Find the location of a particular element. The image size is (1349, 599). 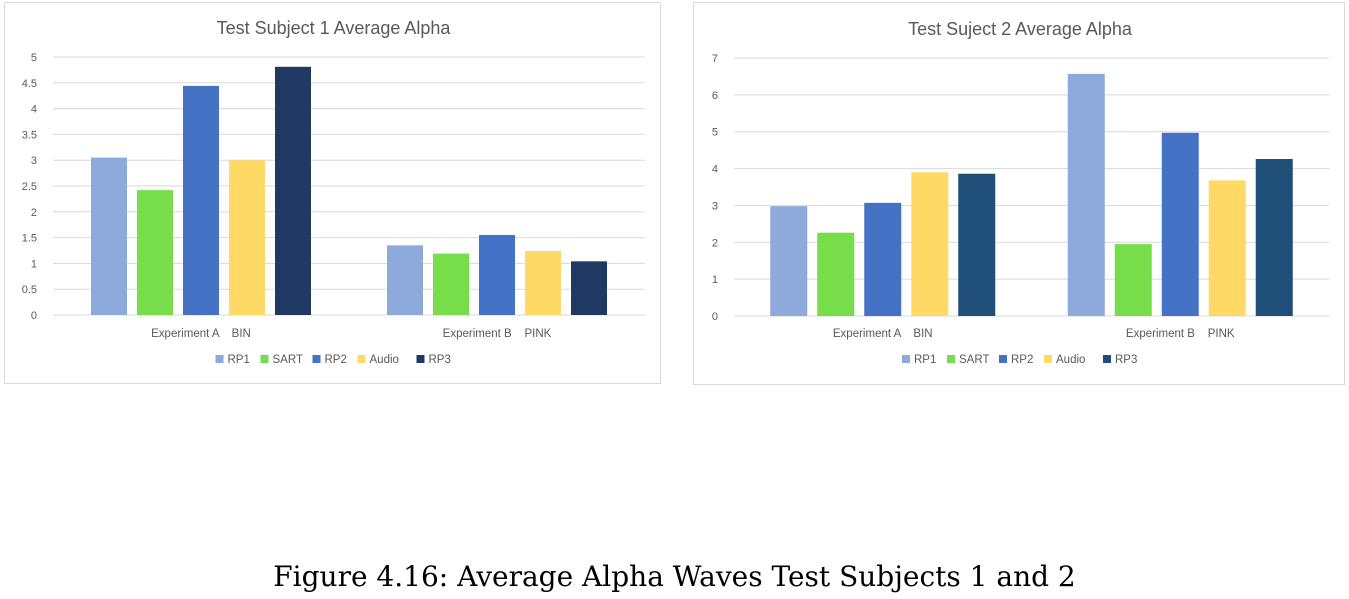

y-tick-label: 7 is located at coordinates (715, 59).